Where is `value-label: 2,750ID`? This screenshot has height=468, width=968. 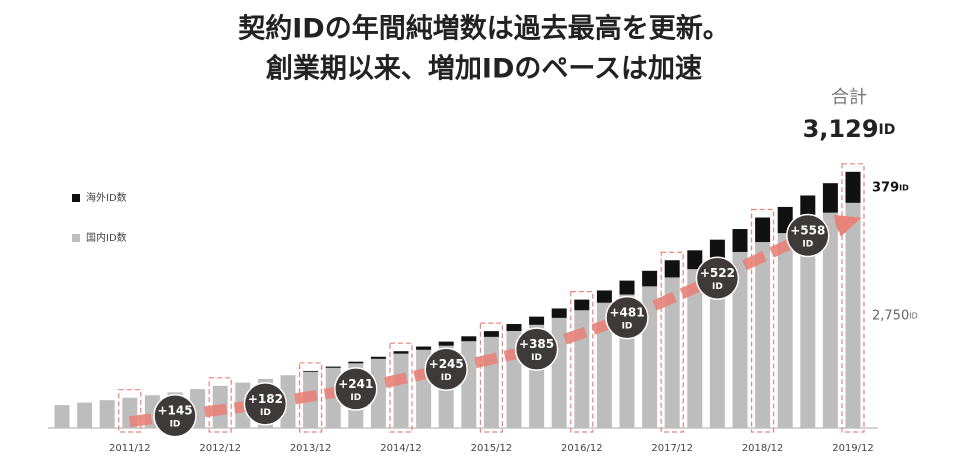 value-label: 2,750ID is located at coordinates (895, 315).